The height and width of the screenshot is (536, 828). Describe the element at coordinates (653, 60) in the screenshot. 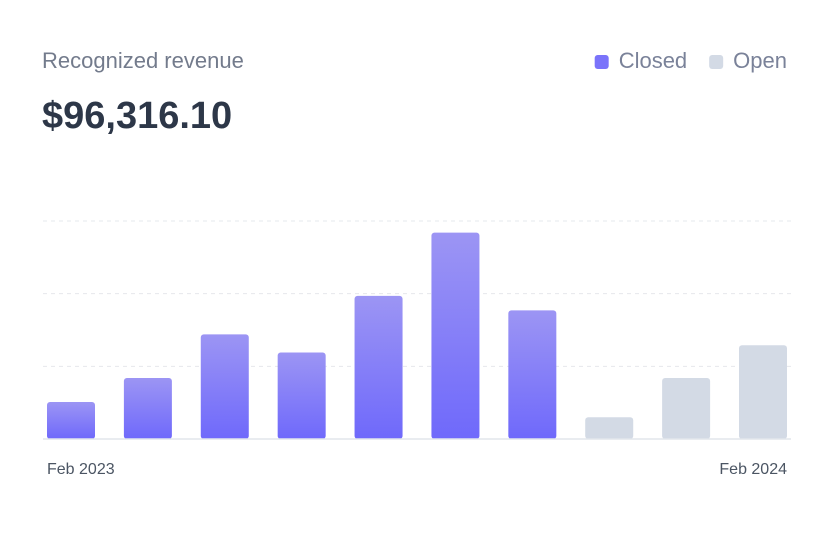

I see `legend-label: Closed` at that location.